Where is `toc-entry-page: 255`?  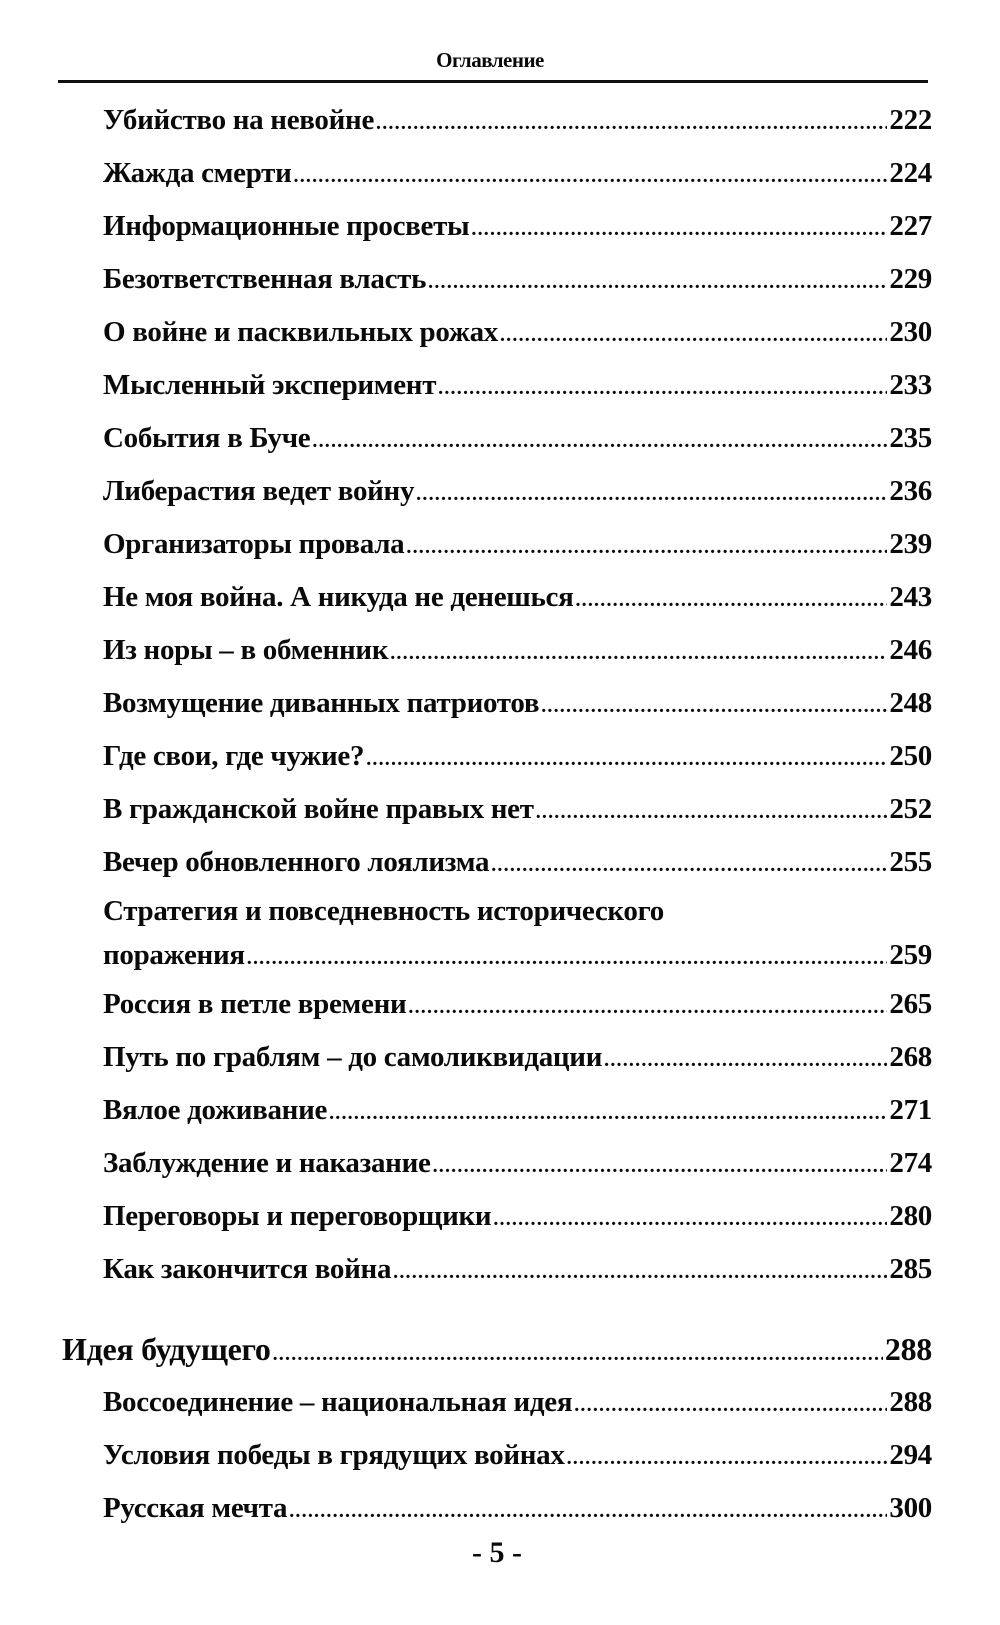
toc-entry-page: 255 is located at coordinates (910, 862).